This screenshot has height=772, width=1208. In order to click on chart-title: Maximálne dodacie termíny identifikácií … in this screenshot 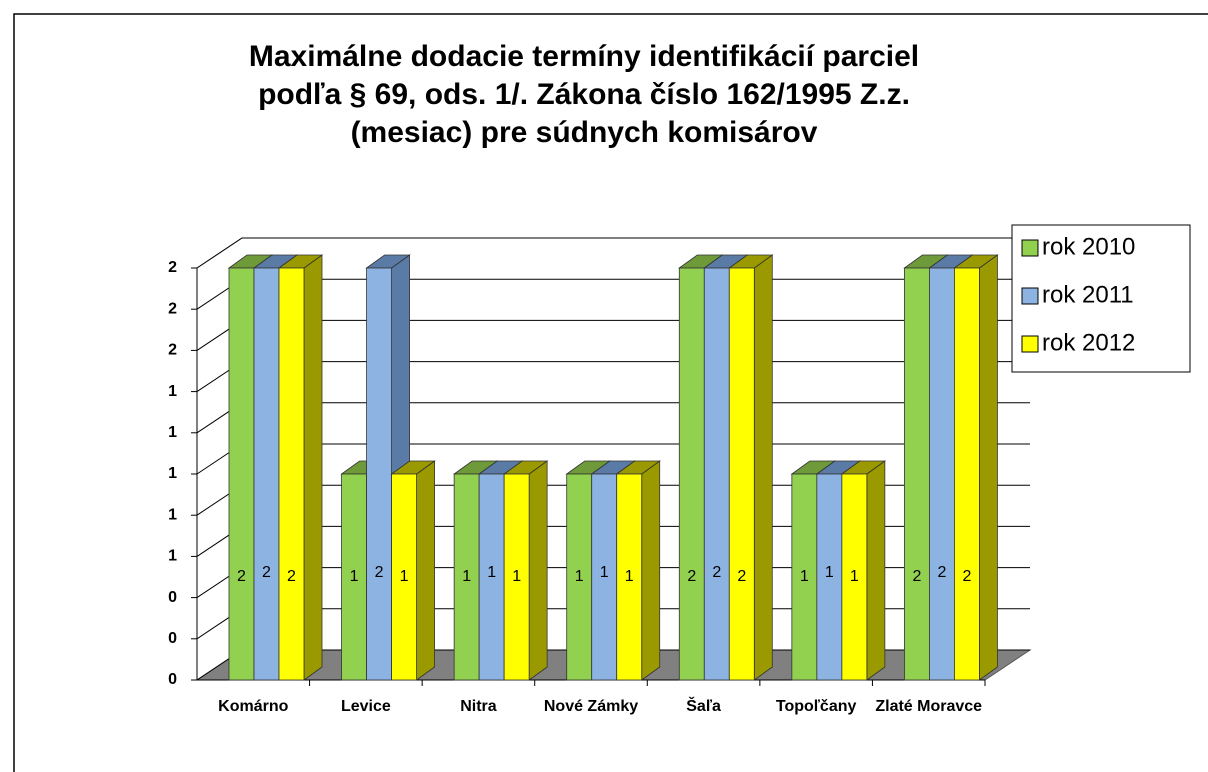, I will do `click(584, 94)`.